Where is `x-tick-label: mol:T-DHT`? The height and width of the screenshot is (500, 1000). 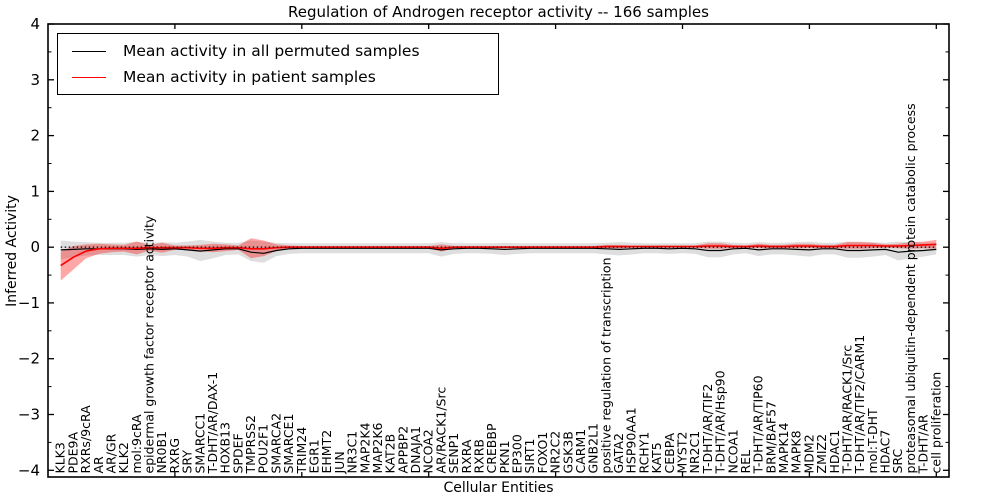
x-tick-label: mol:T-DHT is located at coordinates (872, 441).